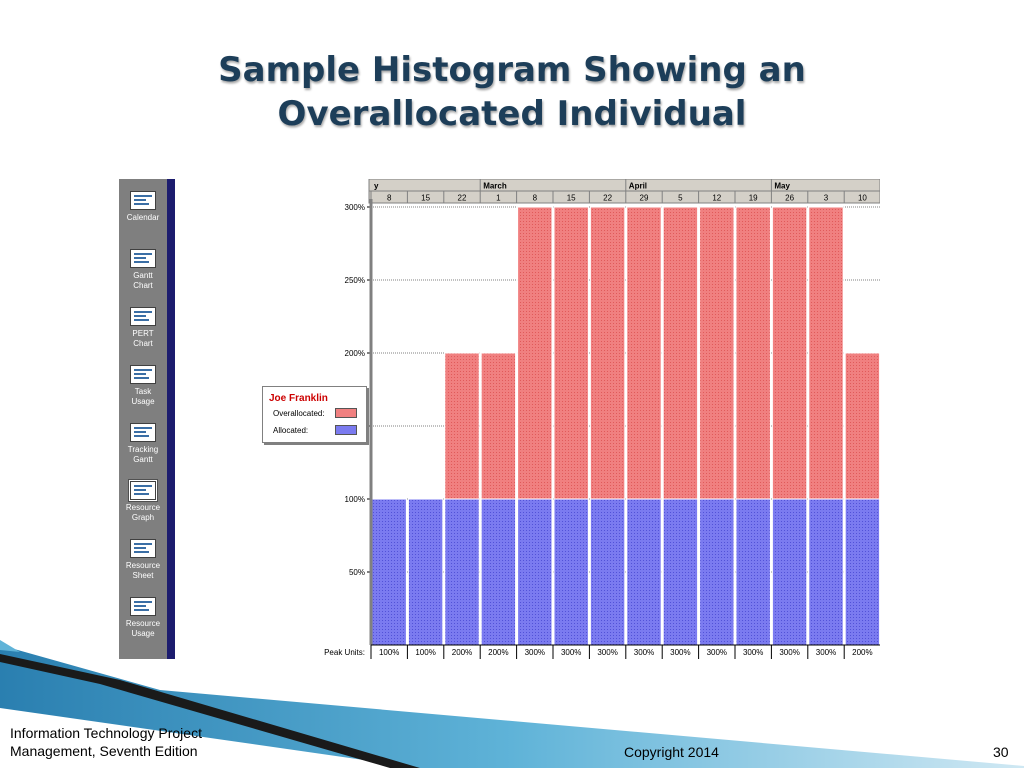  I want to click on month-label: y, so click(376, 186).